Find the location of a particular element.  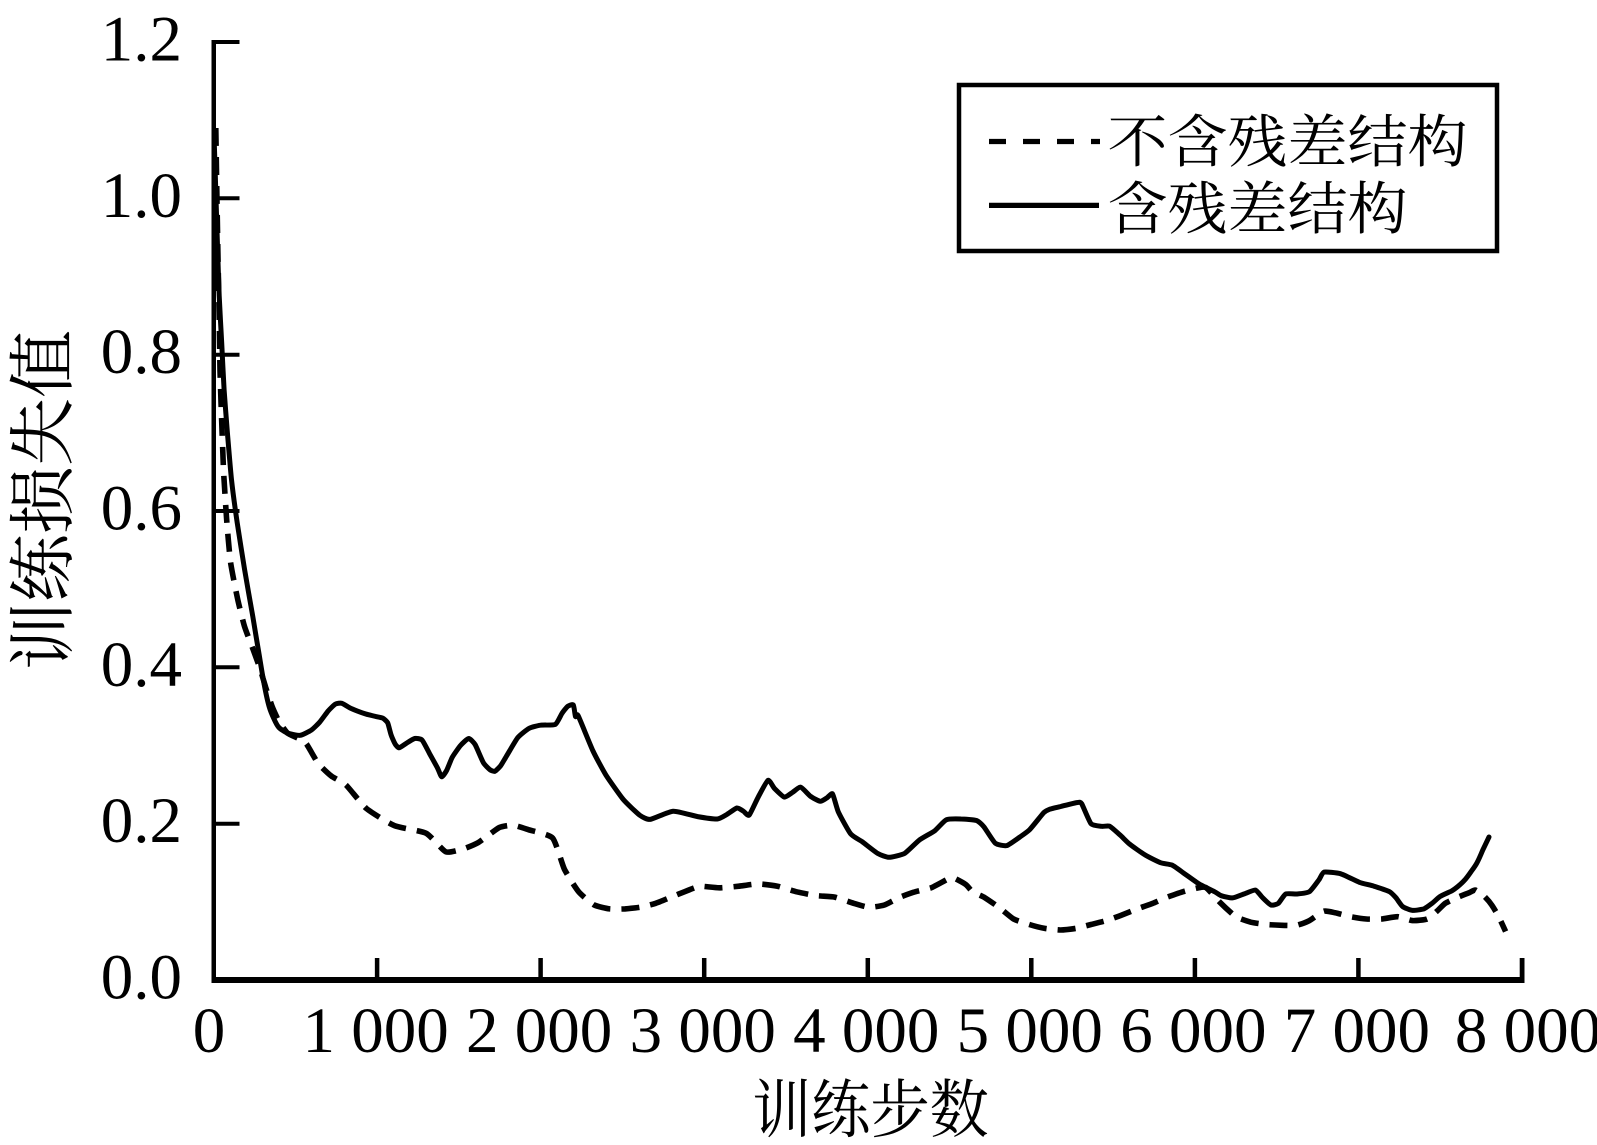

svg-text: 8 000 is located at coordinates (1526, 1031).